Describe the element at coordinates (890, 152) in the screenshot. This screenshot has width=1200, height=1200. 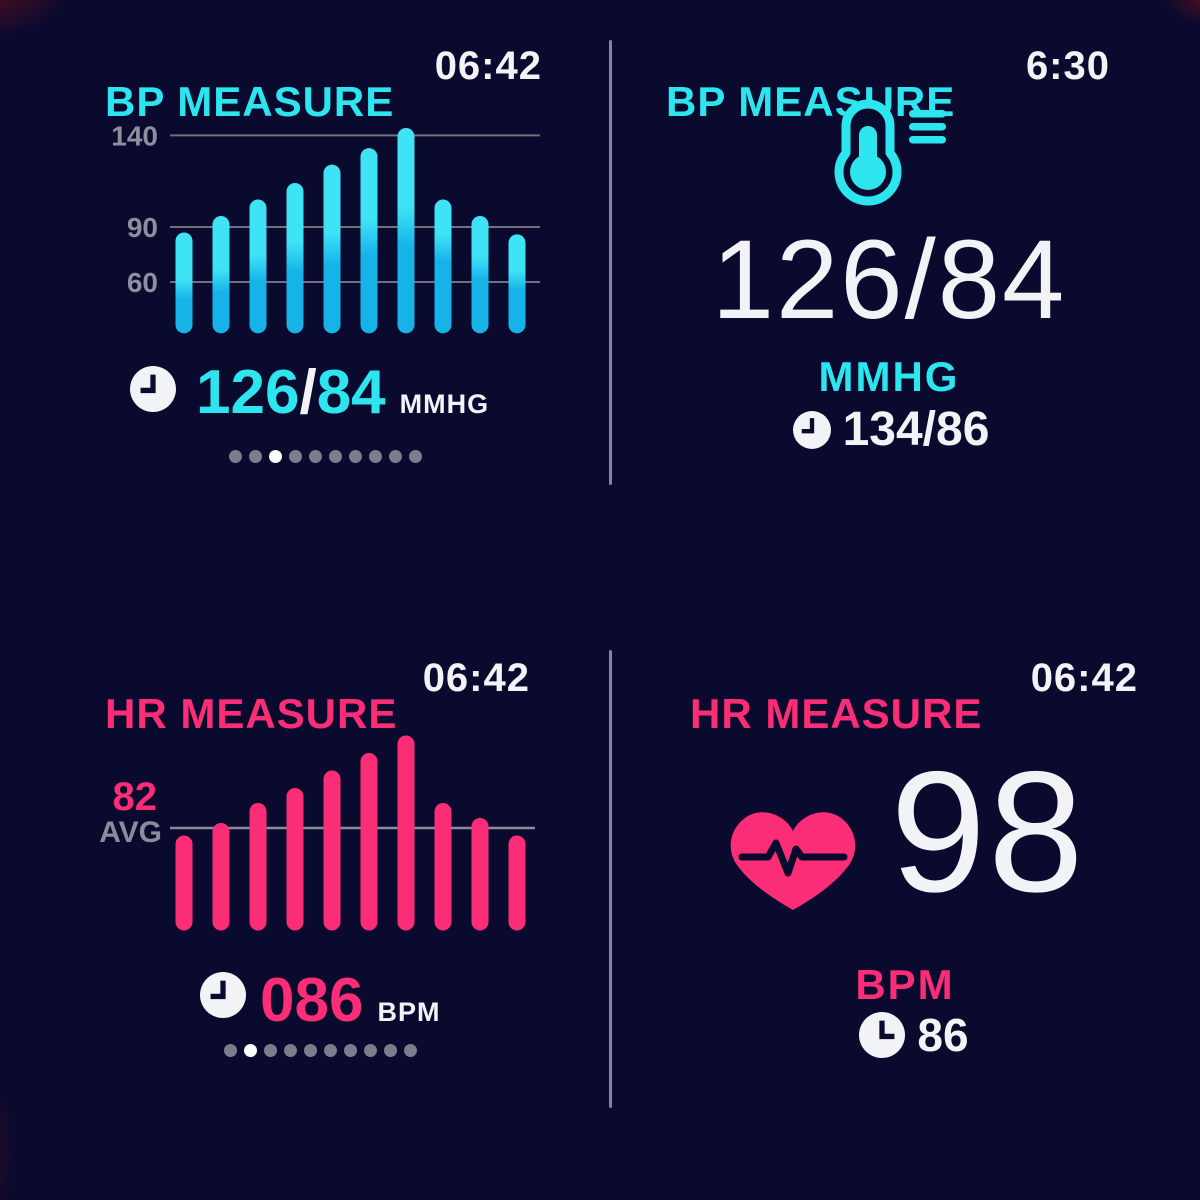
I see `thermometer-gauge-icon` at that location.